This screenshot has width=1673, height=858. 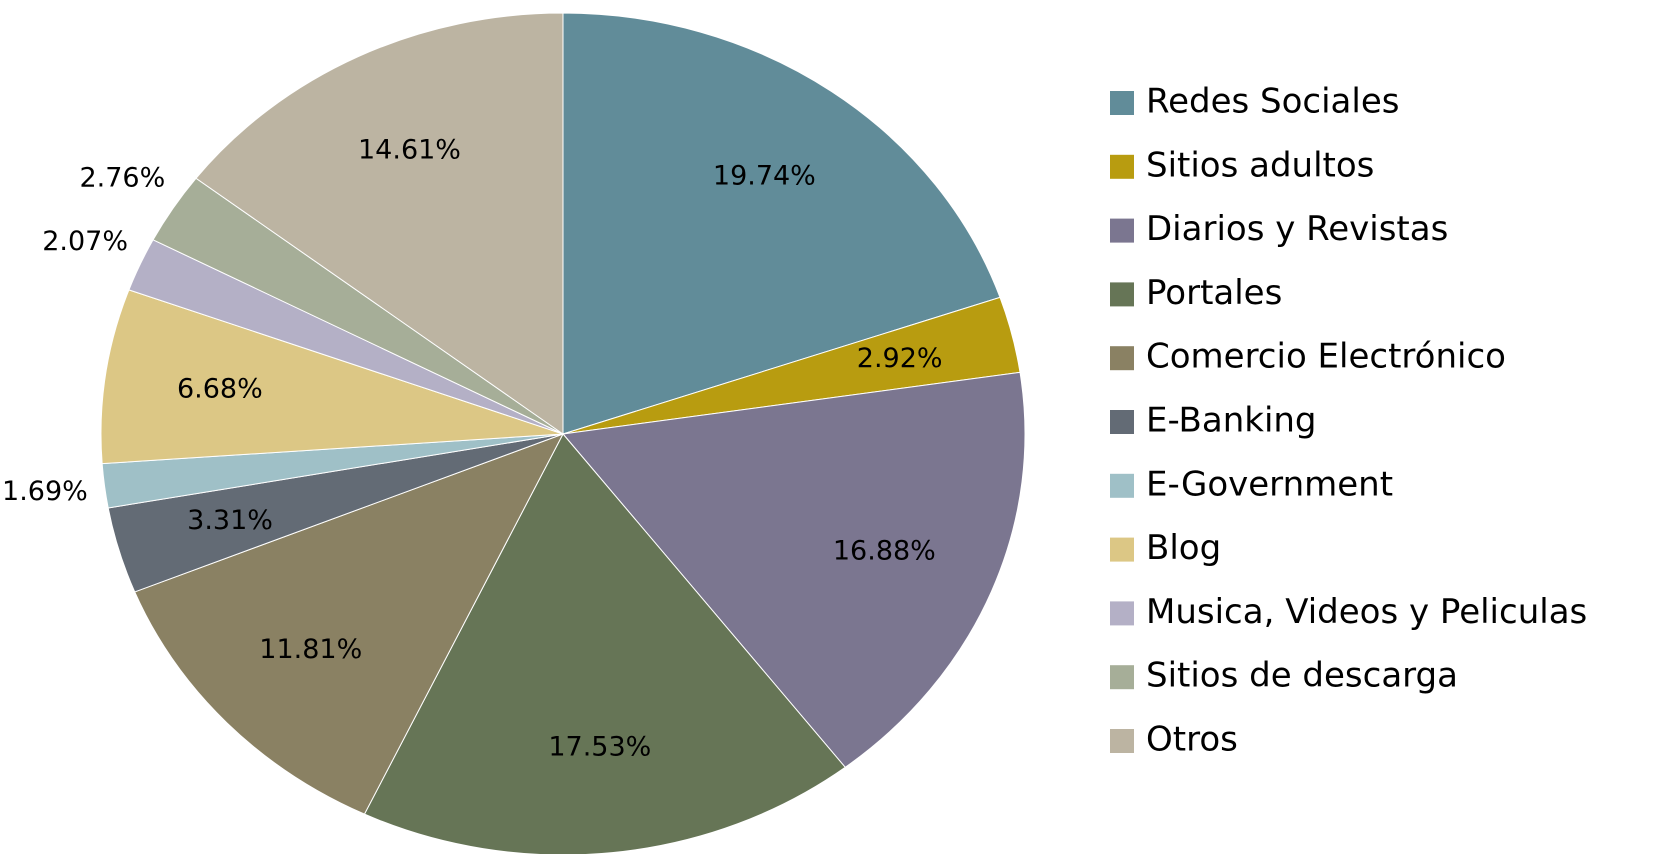 What do you see at coordinates (220, 389) in the screenshot?
I see `value-label: 6.68%` at bounding box center [220, 389].